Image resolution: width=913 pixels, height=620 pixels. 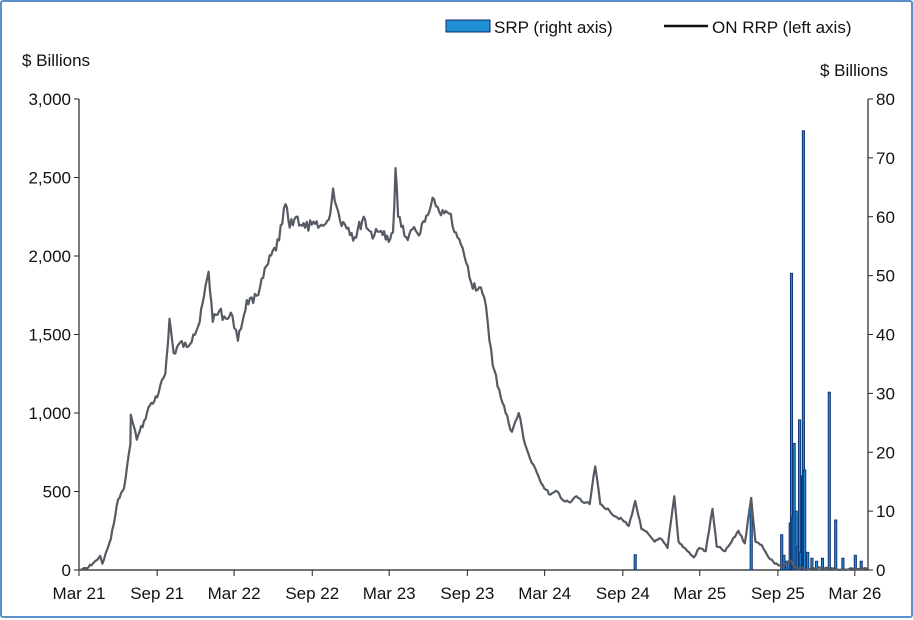 I want to click on right-tick-label: 40, so click(x=885, y=335).